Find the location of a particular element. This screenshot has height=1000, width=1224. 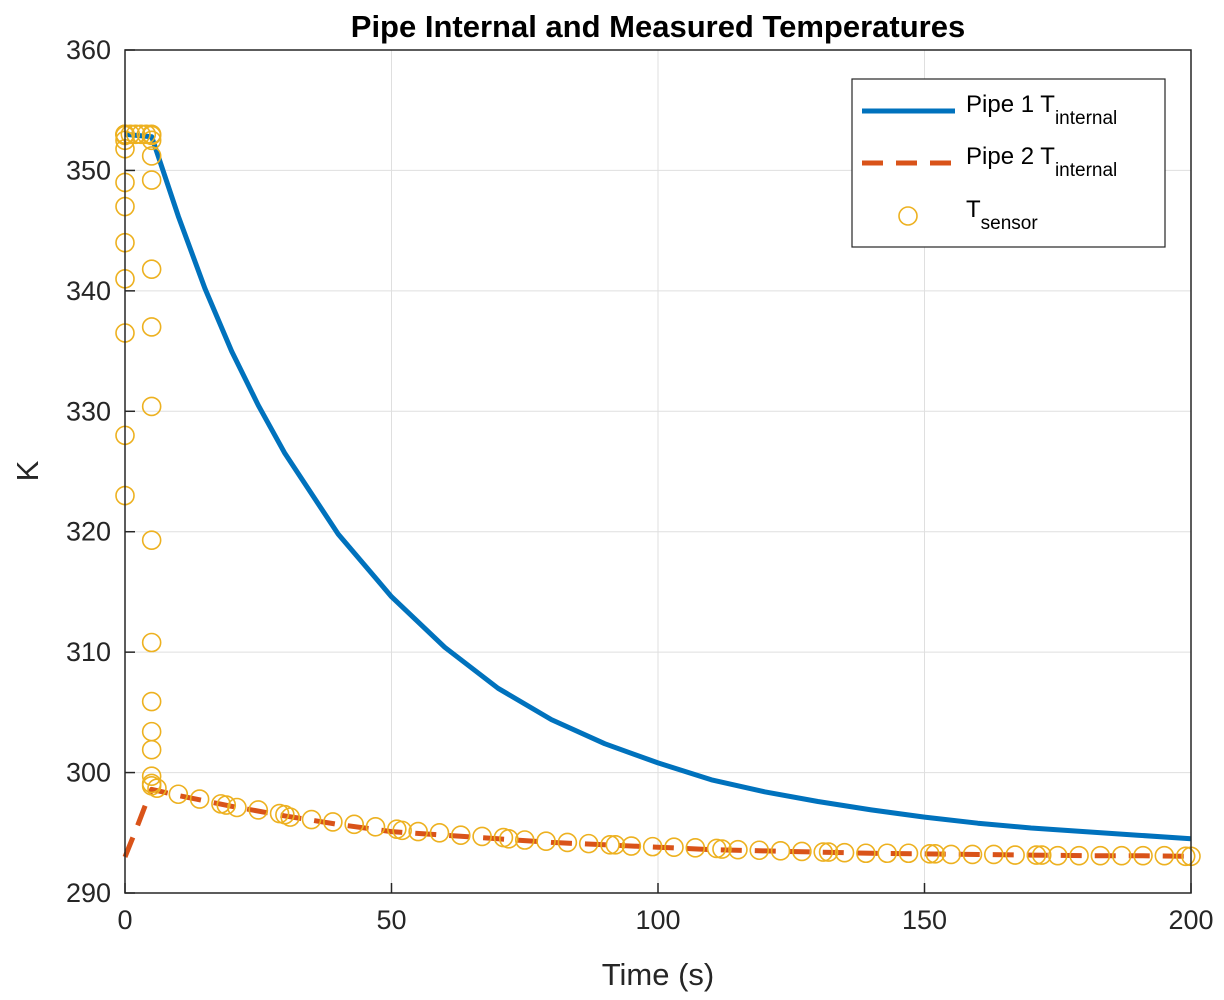

legend-box is located at coordinates (1008, 163).